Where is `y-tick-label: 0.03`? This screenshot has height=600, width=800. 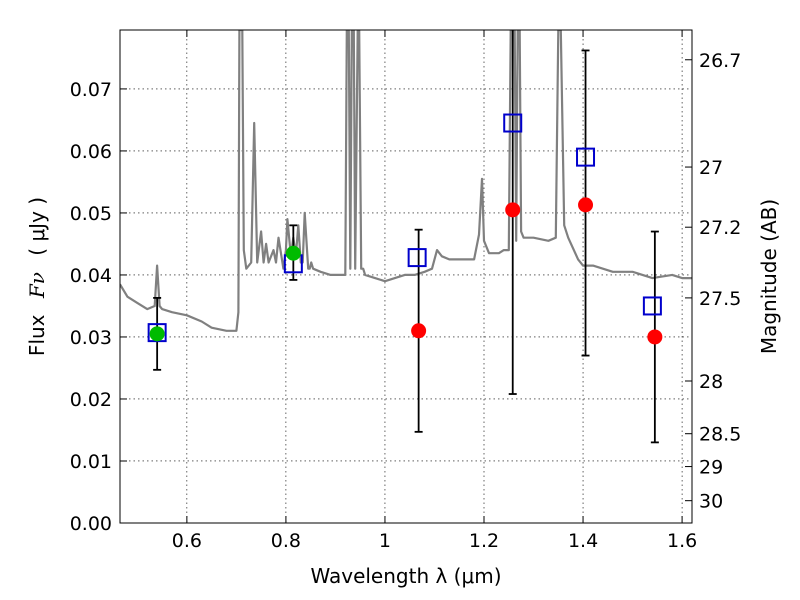 y-tick-label: 0.03 is located at coordinates (91, 338).